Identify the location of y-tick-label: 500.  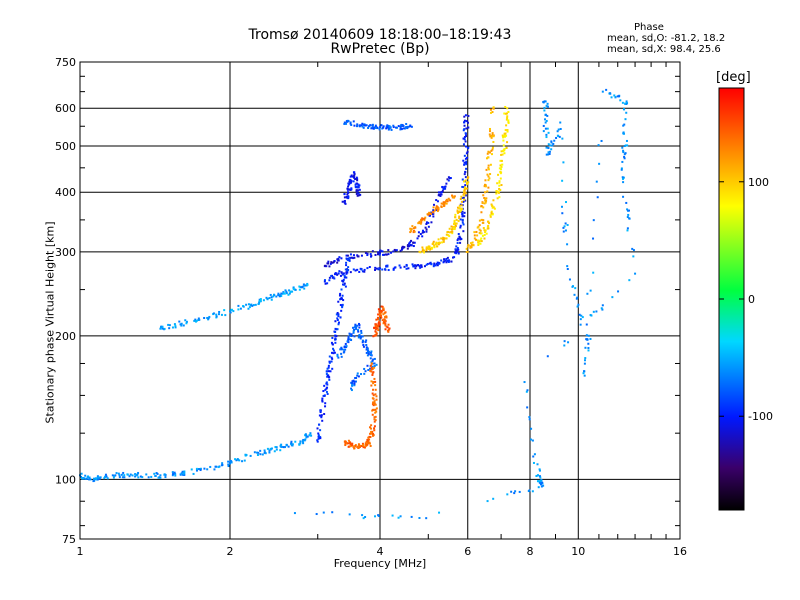
(65, 146).